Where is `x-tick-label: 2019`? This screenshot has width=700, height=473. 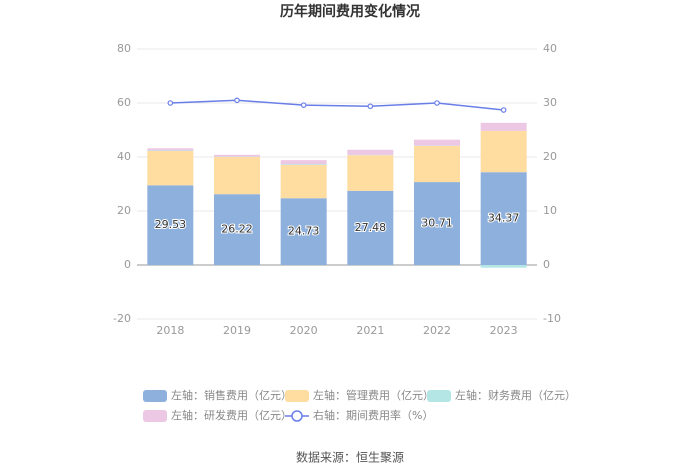 x-tick-label: 2019 is located at coordinates (237, 330).